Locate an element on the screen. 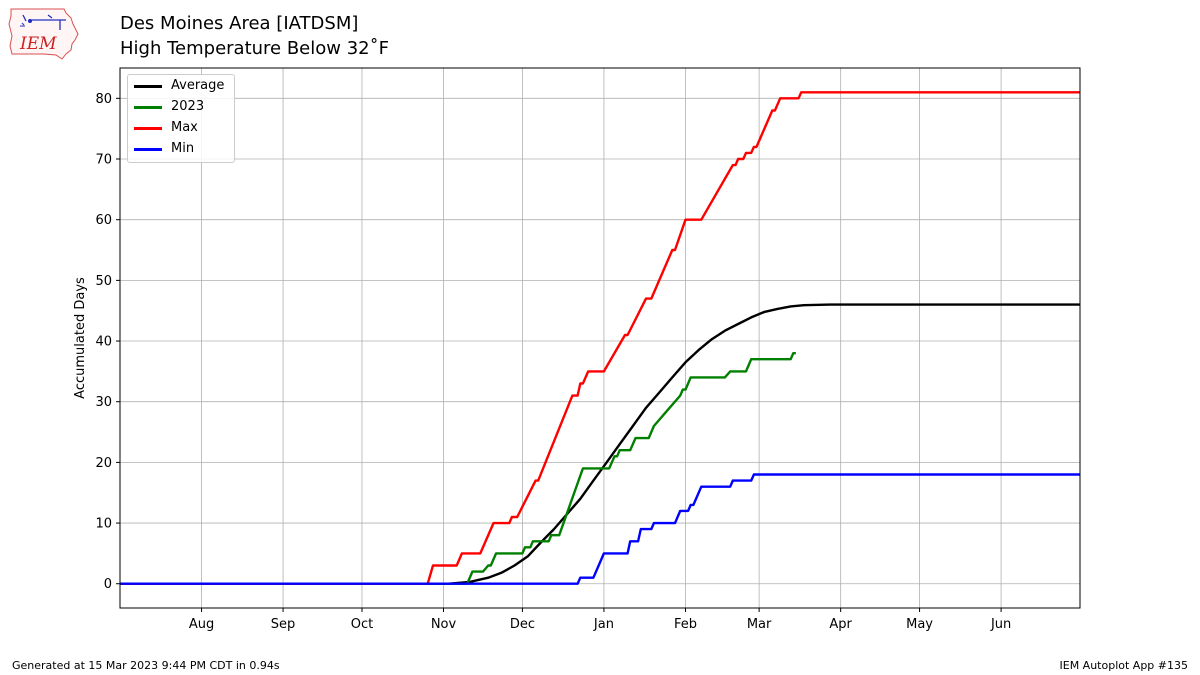 The width and height of the screenshot is (1200, 675). x-tick-label: Mar is located at coordinates (759, 624).